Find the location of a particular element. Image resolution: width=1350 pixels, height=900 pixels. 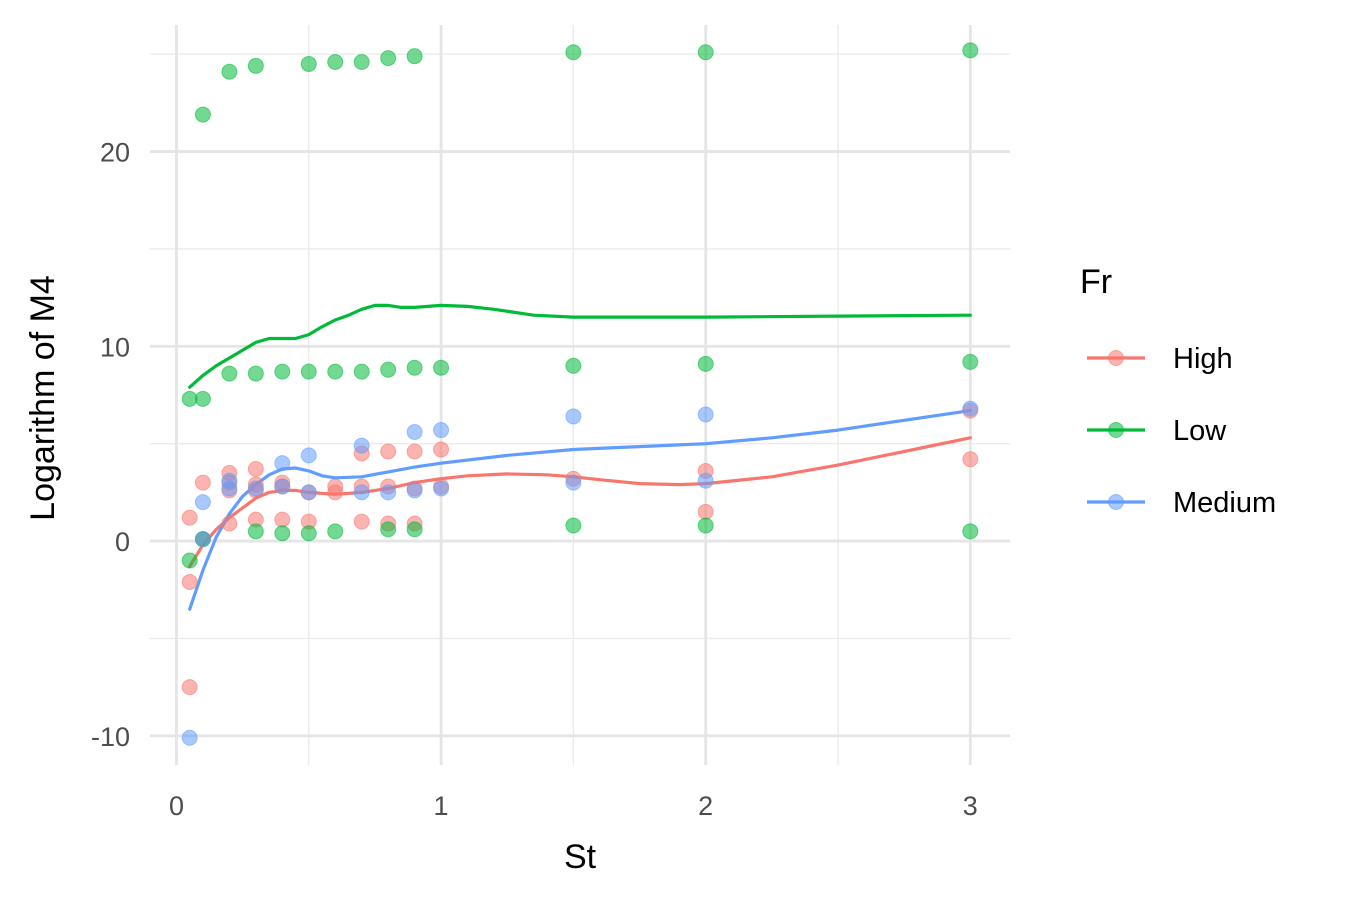

legend-key-point-high is located at coordinates (1116, 358).